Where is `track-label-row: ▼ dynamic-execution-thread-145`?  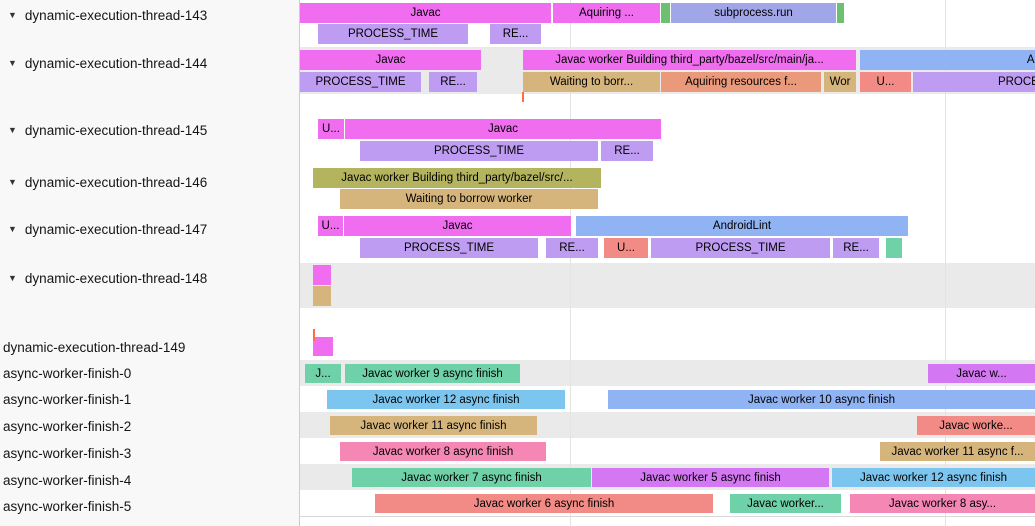
track-label-row: ▼ dynamic-execution-thread-145 is located at coordinates (149, 130).